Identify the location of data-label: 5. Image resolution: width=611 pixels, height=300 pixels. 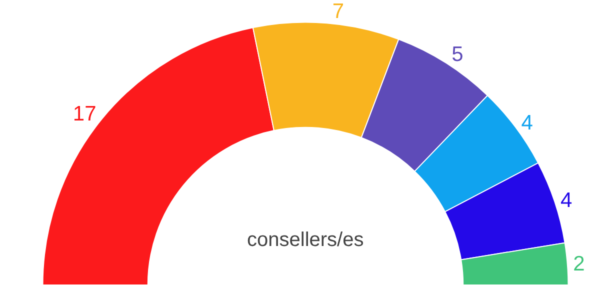
(458, 54).